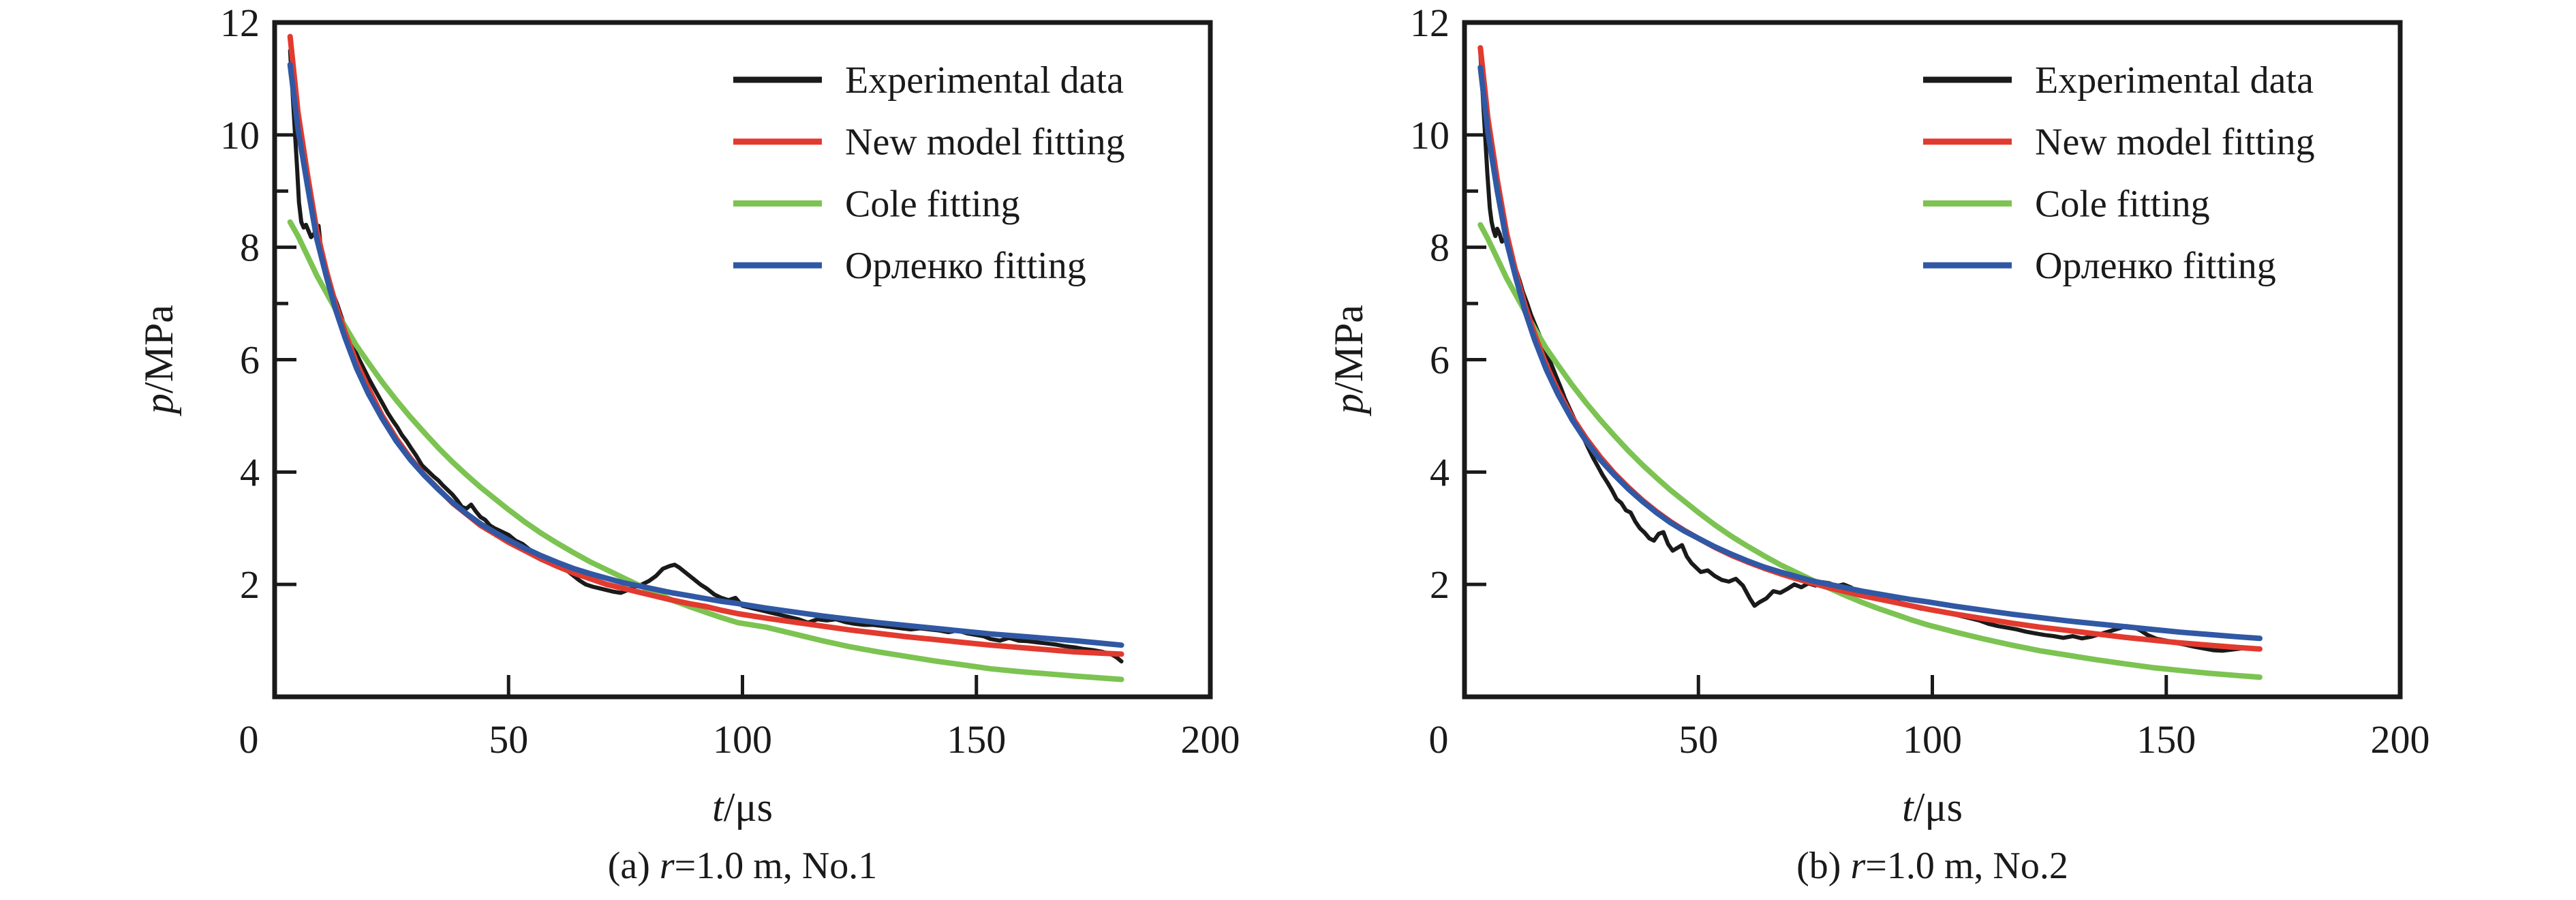 The width and height of the screenshot is (2576, 900). I want to click on caption: (a) r=1.0 m, No.1, so click(743, 866).